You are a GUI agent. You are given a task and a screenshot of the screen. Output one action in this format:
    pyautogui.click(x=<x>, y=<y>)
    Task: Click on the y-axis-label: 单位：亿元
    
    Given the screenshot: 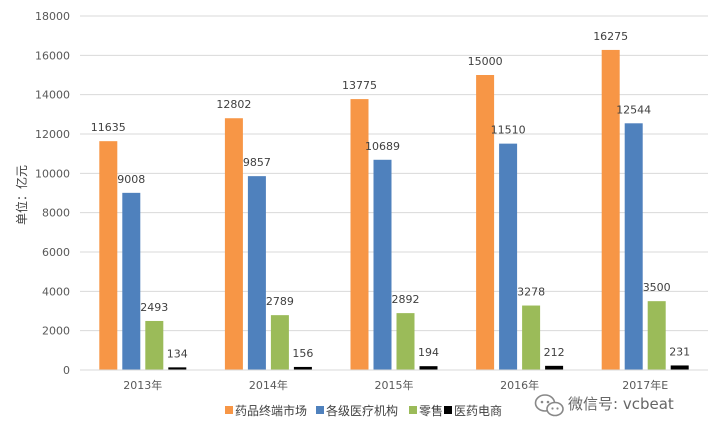 What is the action you would take?
    pyautogui.click(x=21, y=195)
    